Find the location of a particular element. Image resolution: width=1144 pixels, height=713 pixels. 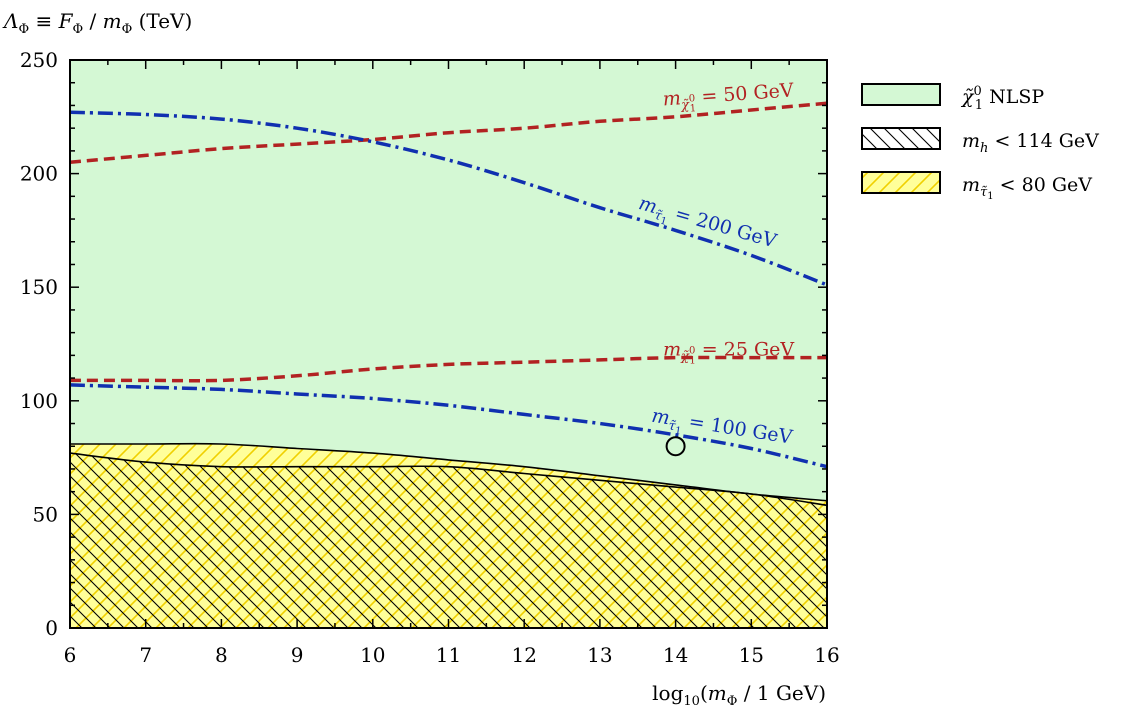

x-axis-title: log10(mΦ / 1 GeV) is located at coordinates (739, 695).